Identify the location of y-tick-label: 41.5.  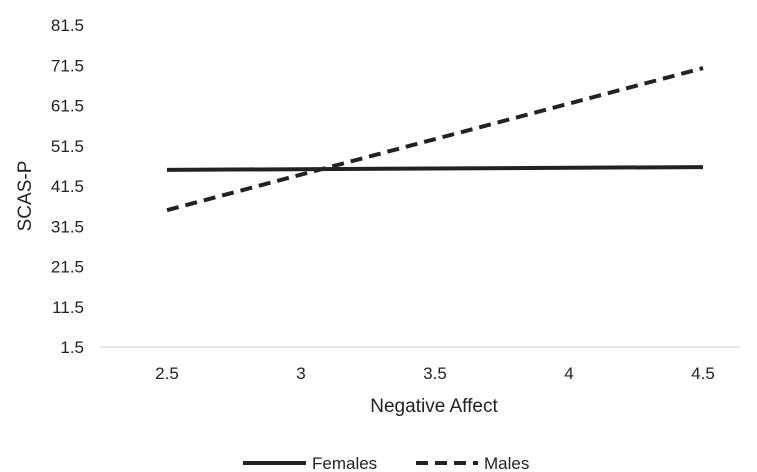
(67, 186).